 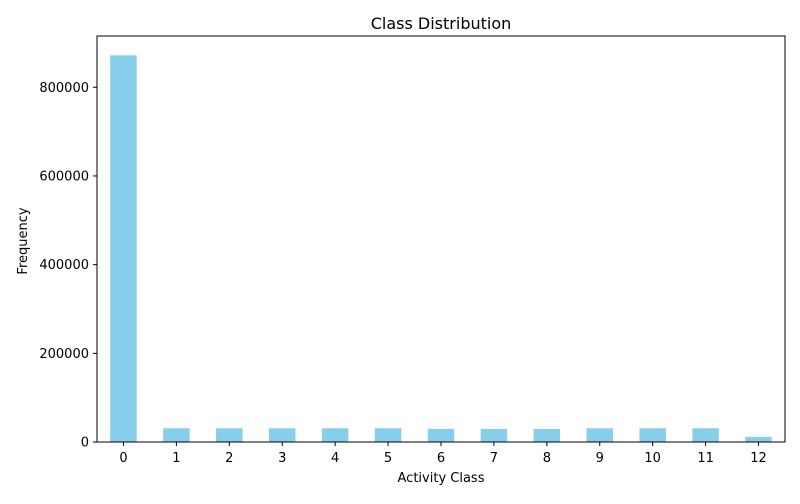 What do you see at coordinates (176, 458) in the screenshot?
I see `x-tick-label-1: 1` at bounding box center [176, 458].